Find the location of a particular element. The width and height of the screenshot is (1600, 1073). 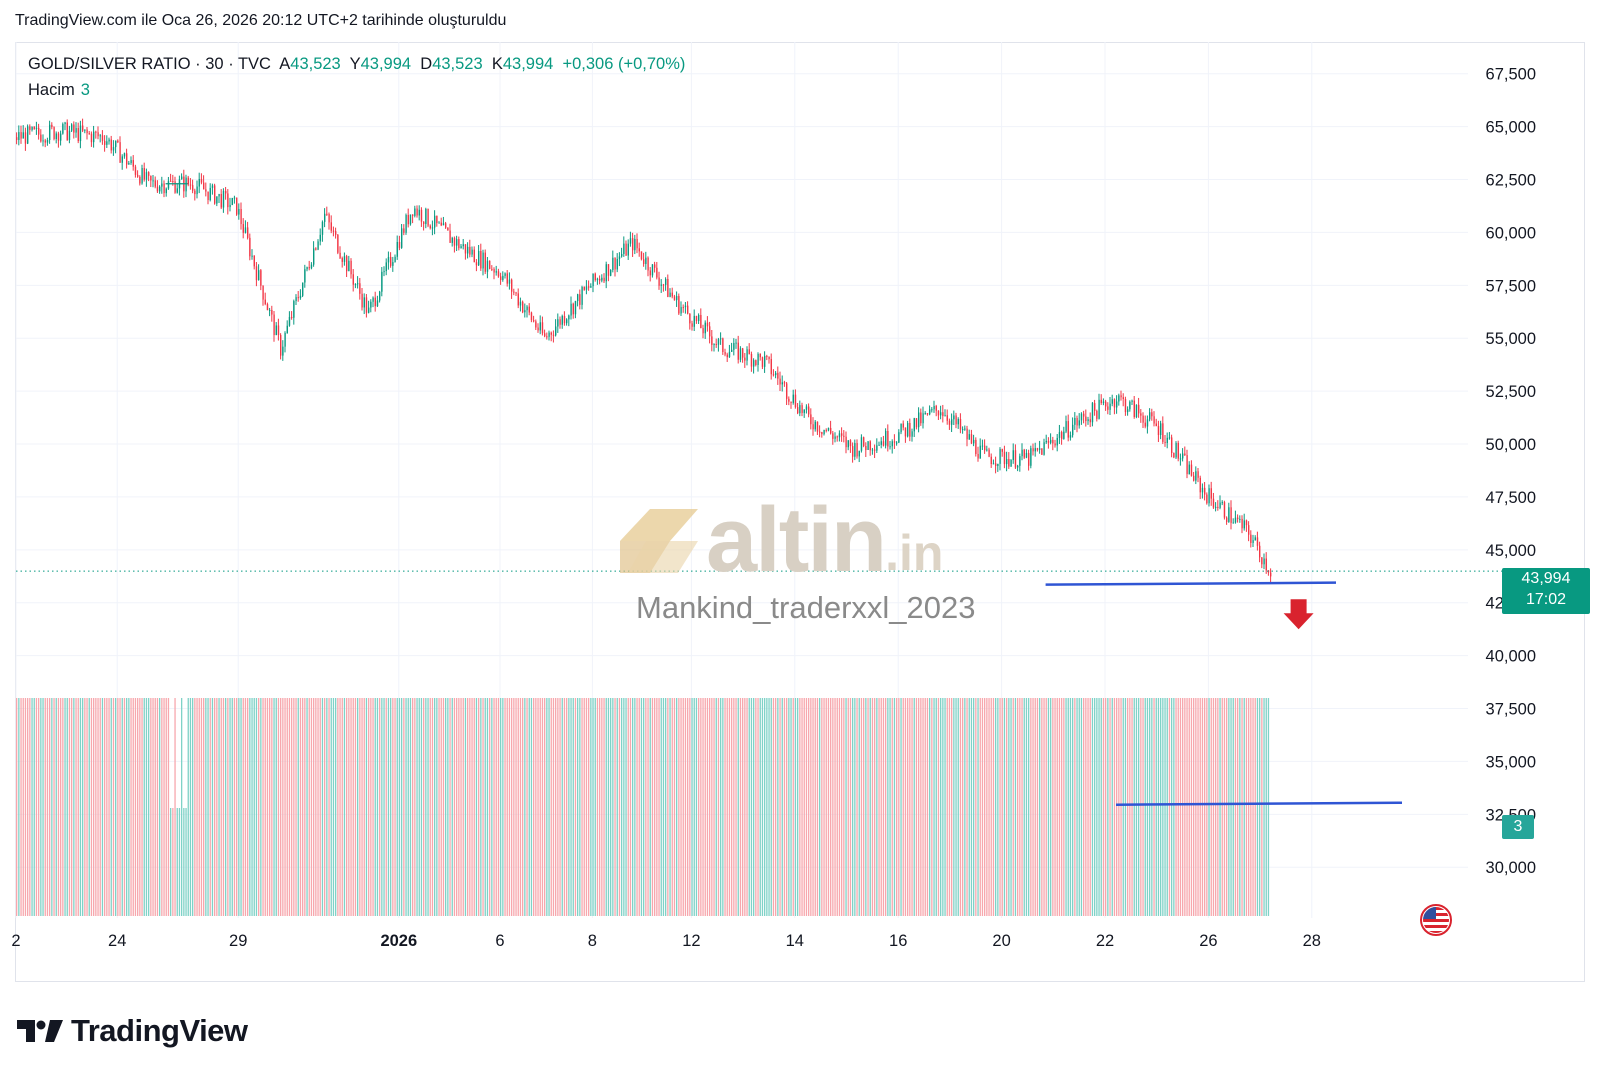

tradingview-logo: TradingView is located at coordinates (132, 1031).